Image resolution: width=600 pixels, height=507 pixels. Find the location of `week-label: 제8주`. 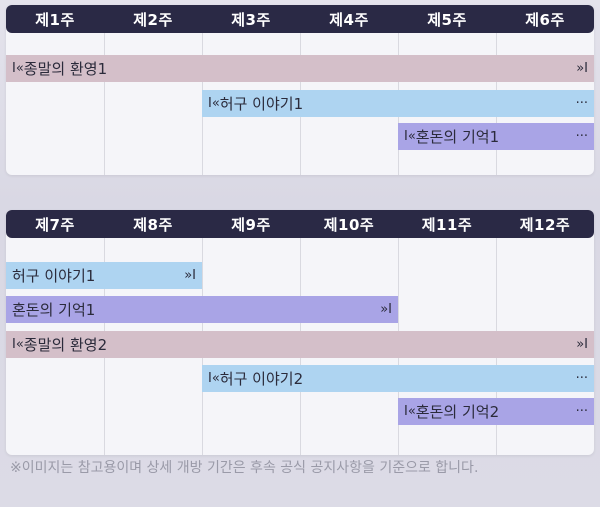

week-label: 제8주 is located at coordinates (153, 224).